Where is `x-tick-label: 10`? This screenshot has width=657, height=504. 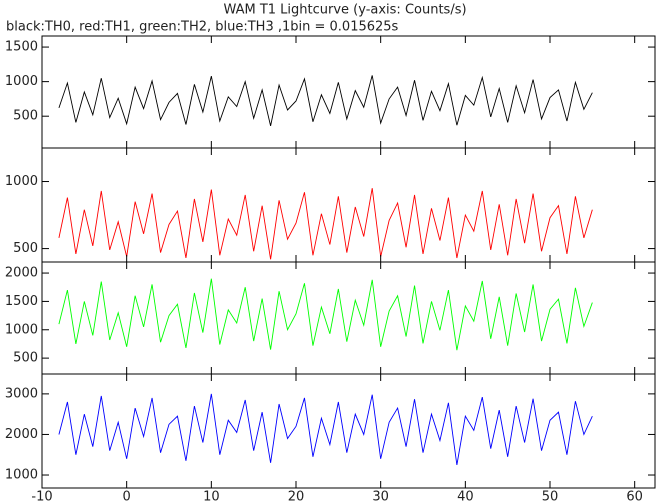
x-tick-label: 10 is located at coordinates (211, 497).